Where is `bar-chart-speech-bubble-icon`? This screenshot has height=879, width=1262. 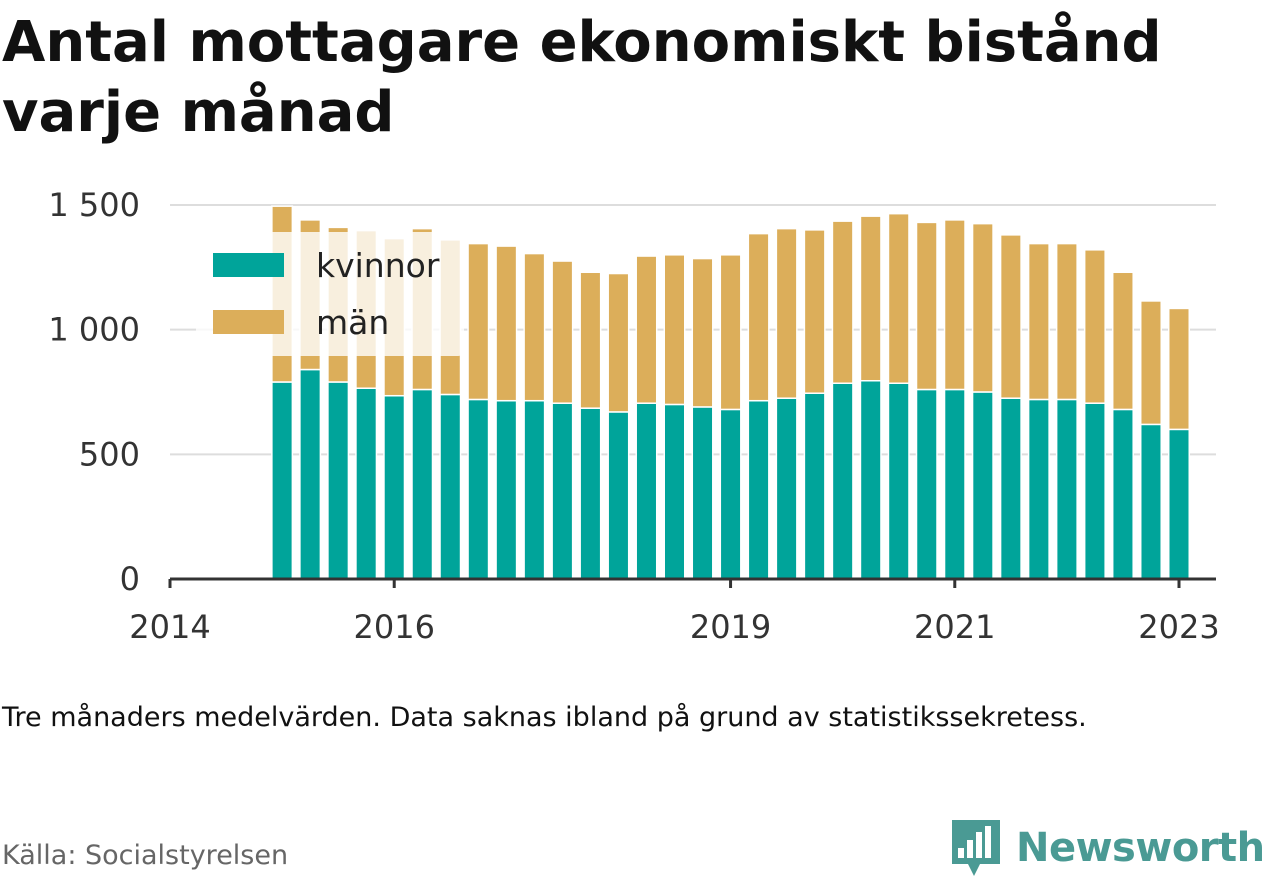
bar-chart-speech-bubble-icon is located at coordinates (976, 848).